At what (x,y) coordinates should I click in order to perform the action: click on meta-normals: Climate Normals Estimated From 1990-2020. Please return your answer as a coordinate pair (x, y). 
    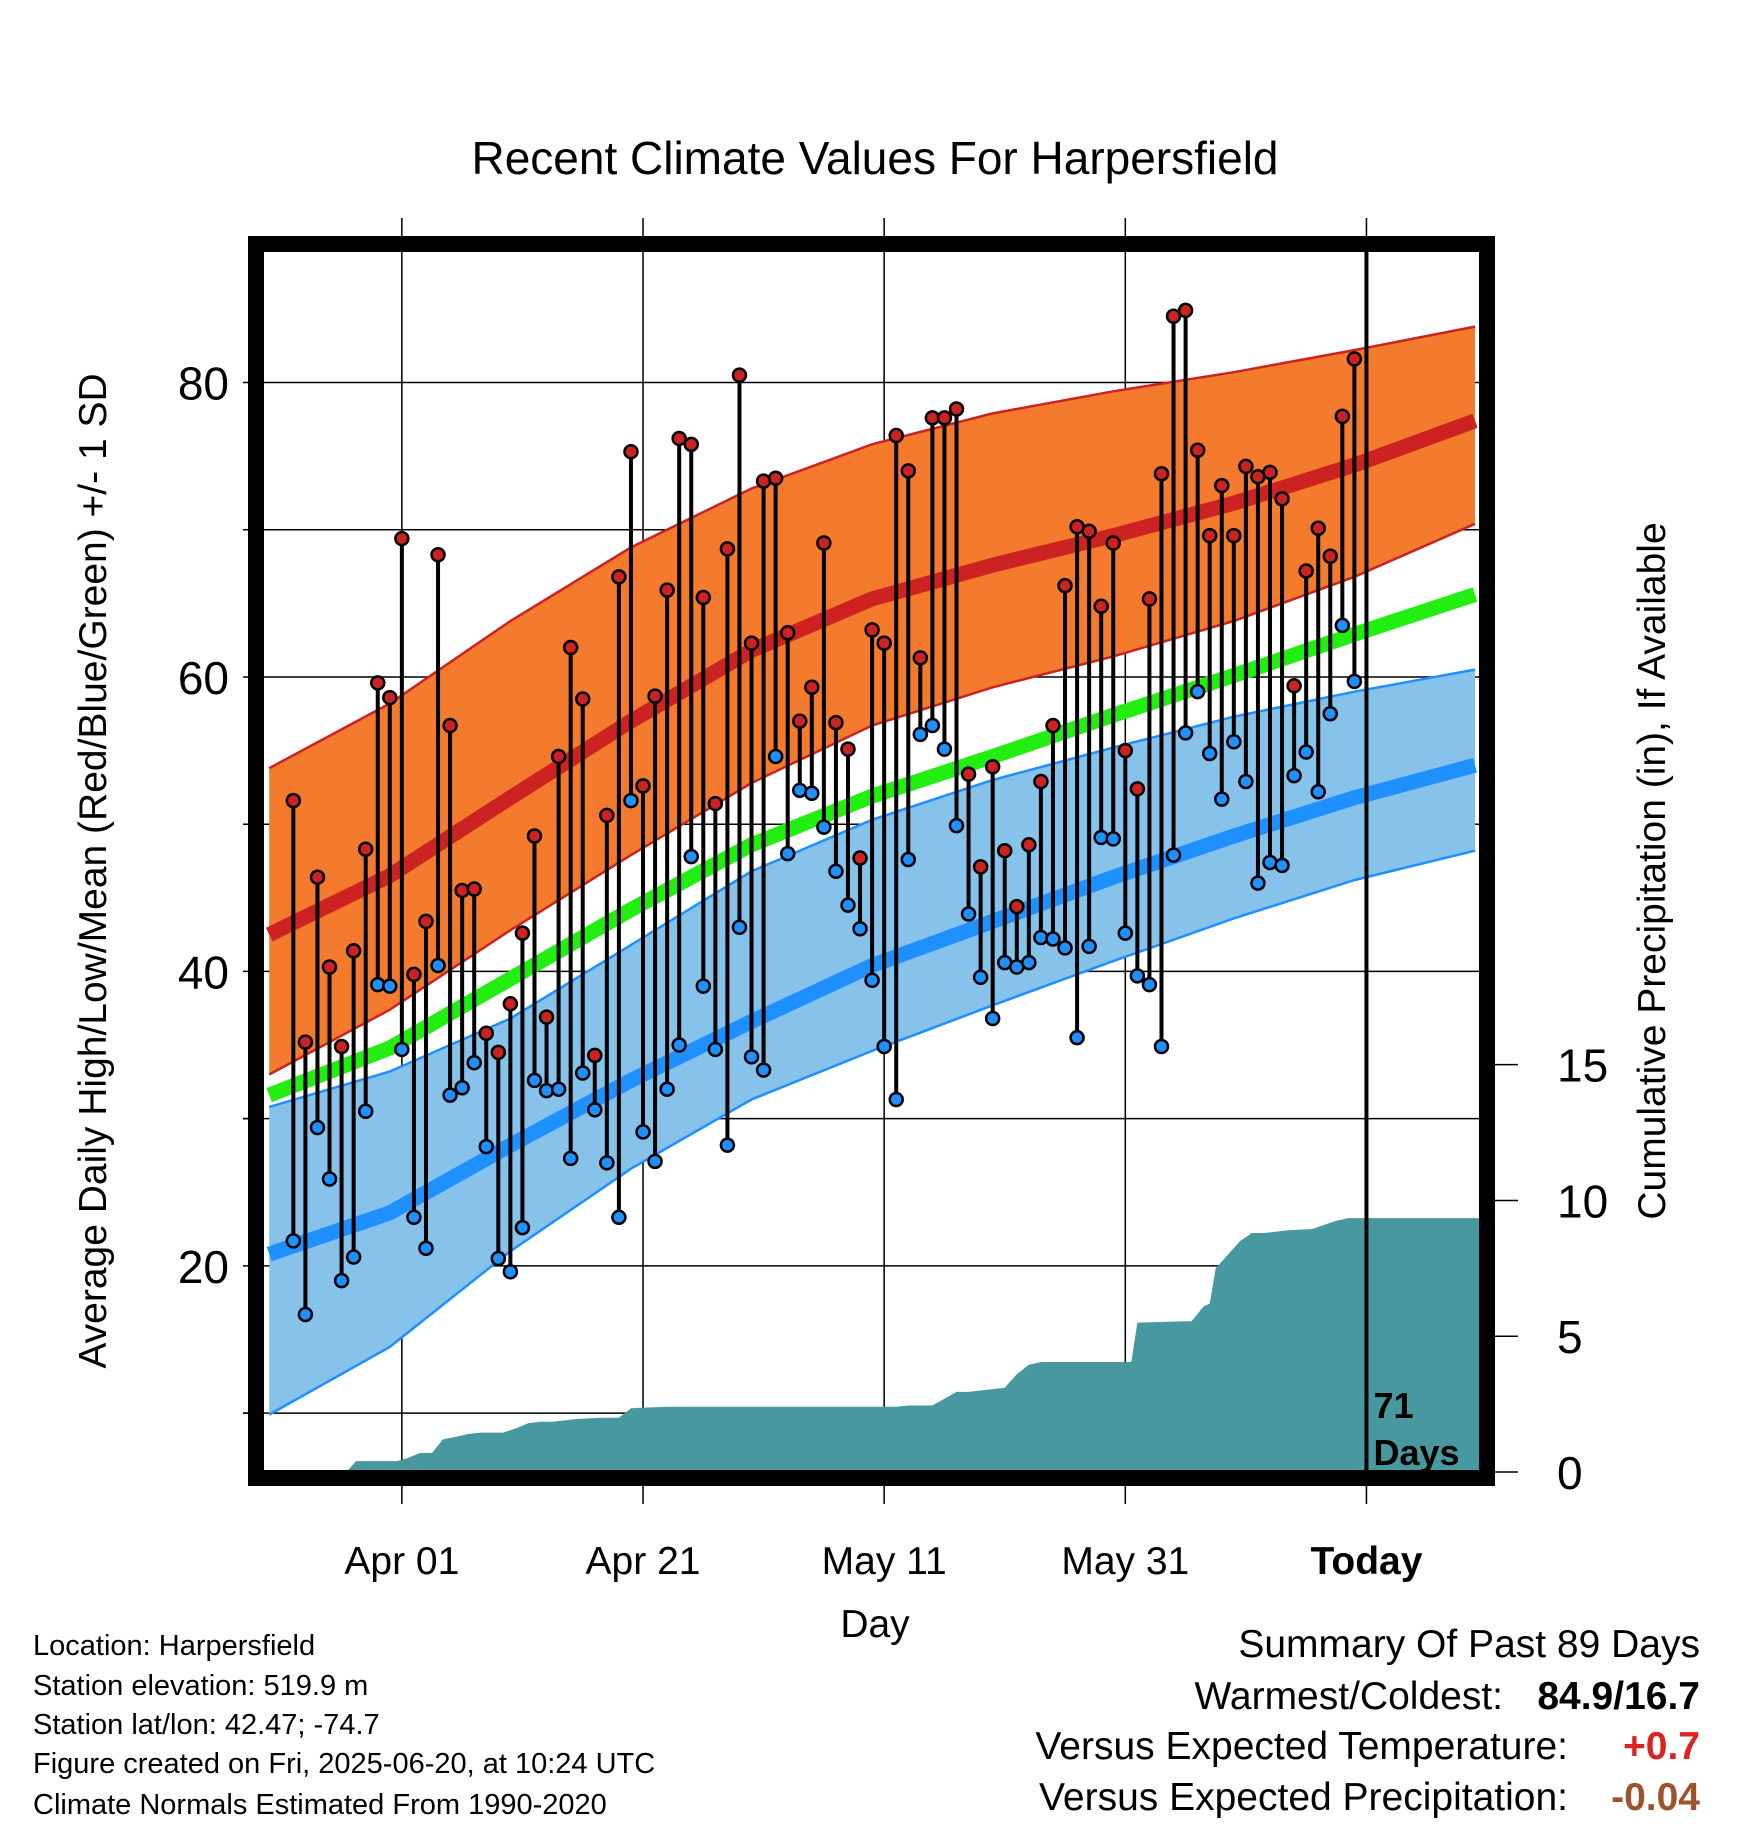
    Looking at the image, I should click on (320, 1805).